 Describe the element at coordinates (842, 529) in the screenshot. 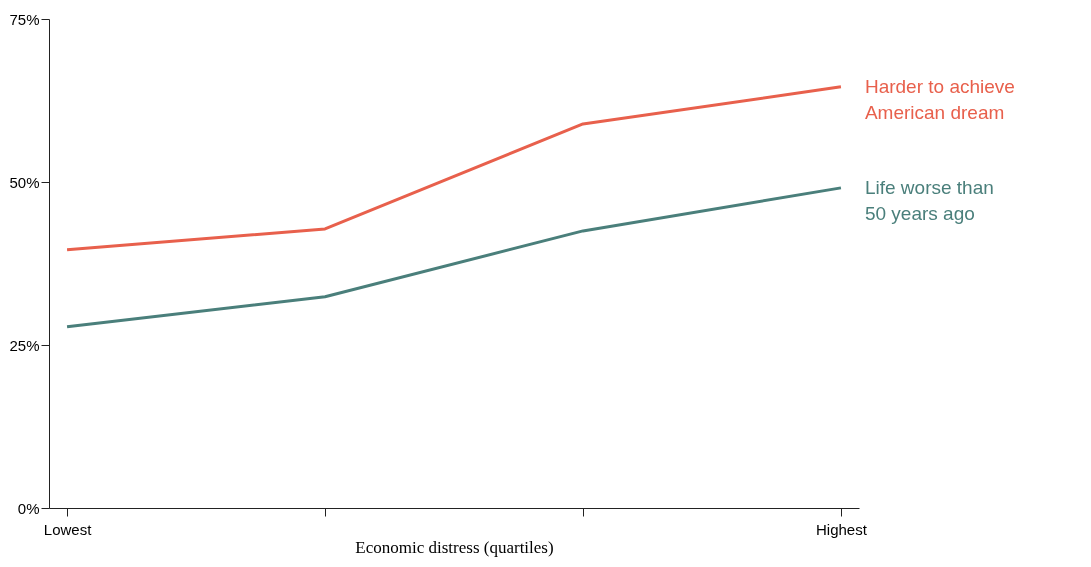

I see `x-tick-label: Highest` at that location.